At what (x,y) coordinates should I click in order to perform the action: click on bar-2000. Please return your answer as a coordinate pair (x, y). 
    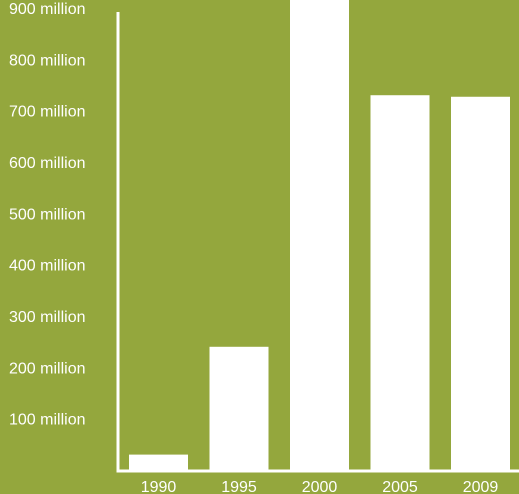
    Looking at the image, I should click on (319, 235).